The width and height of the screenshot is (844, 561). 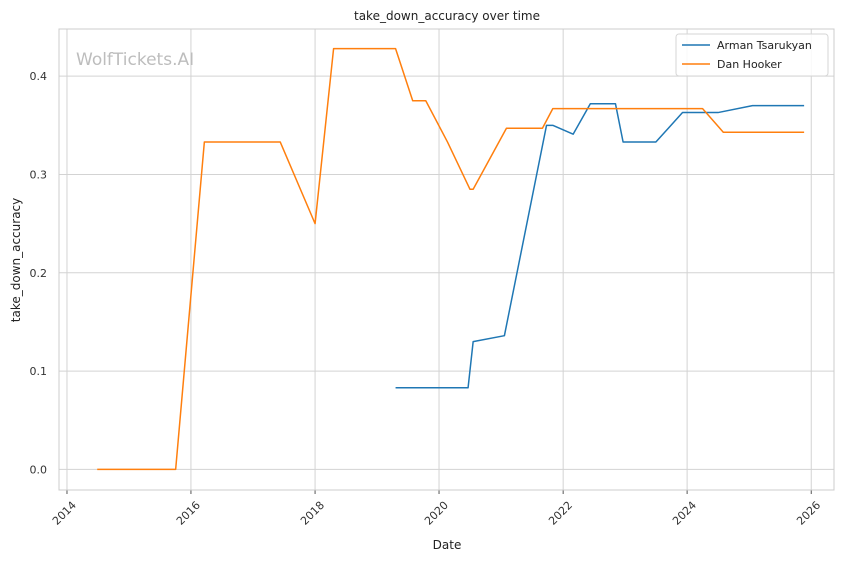 I want to click on watermark: WolfTickets.AI, so click(x=135, y=60).